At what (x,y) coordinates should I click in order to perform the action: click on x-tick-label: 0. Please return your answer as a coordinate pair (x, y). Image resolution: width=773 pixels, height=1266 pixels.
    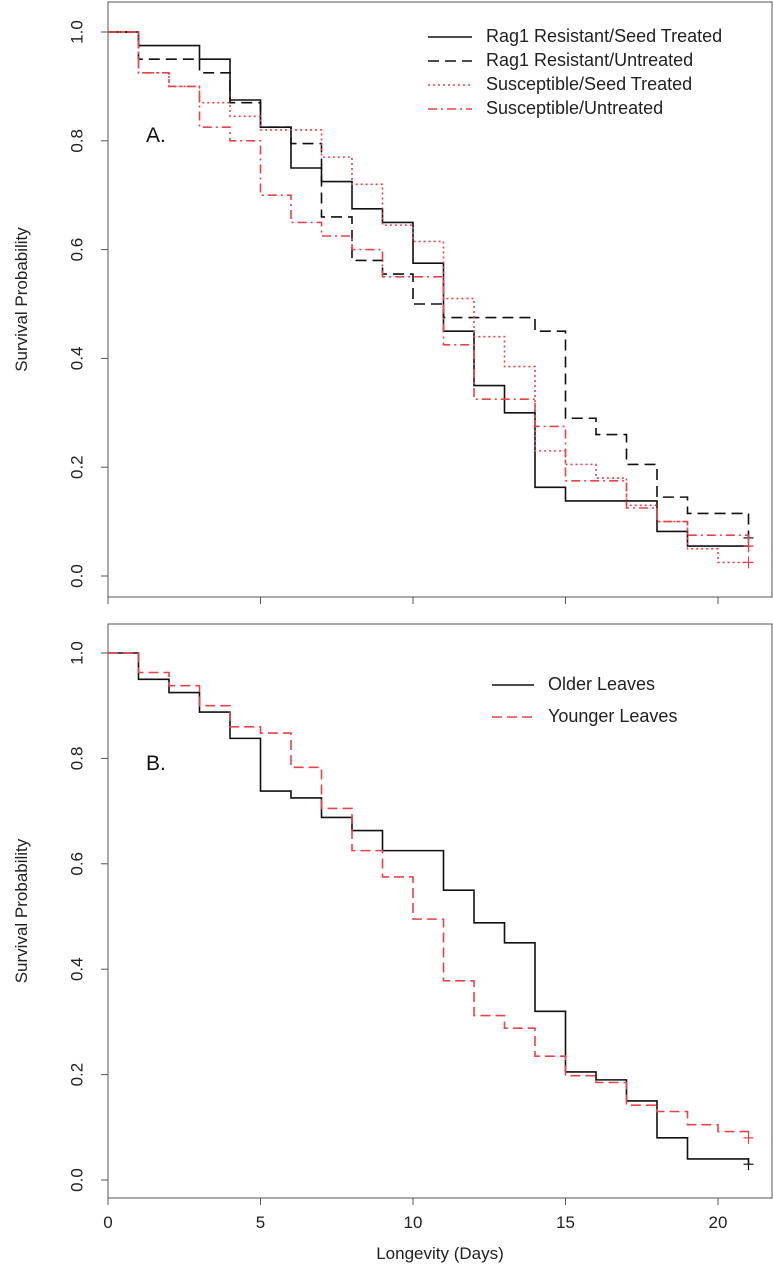
    Looking at the image, I should click on (107, 1222).